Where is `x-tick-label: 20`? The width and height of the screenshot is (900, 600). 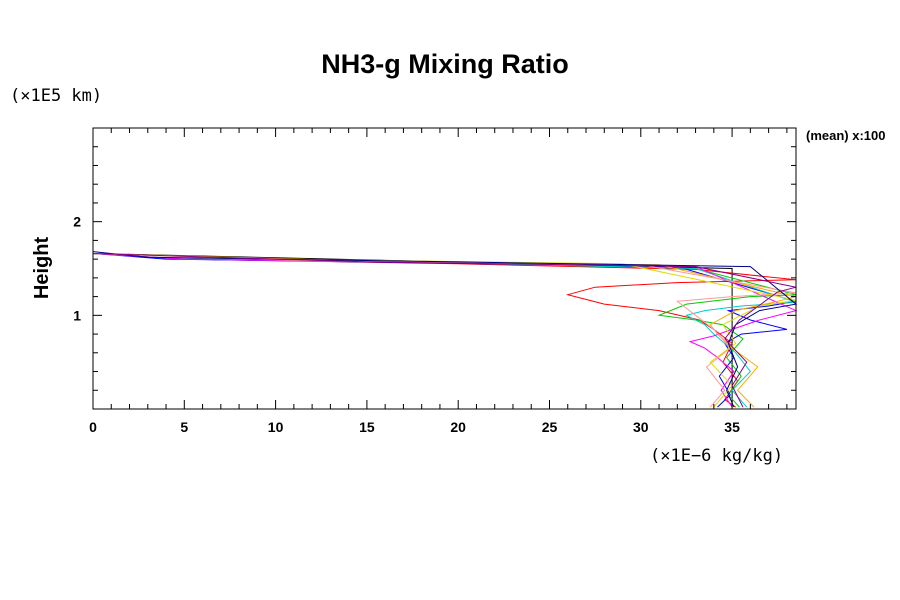
x-tick-label: 20 is located at coordinates (458, 427).